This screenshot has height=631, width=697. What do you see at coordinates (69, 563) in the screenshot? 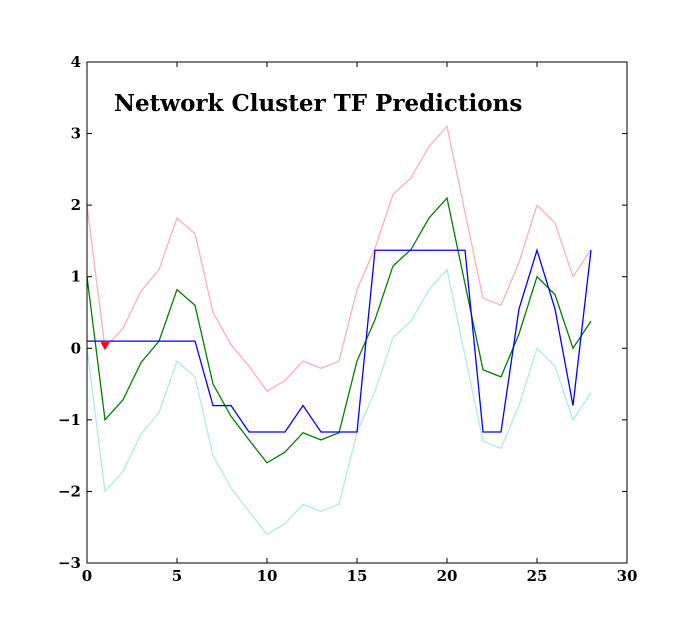
I see `y-tick-label: −3` at bounding box center [69, 563].